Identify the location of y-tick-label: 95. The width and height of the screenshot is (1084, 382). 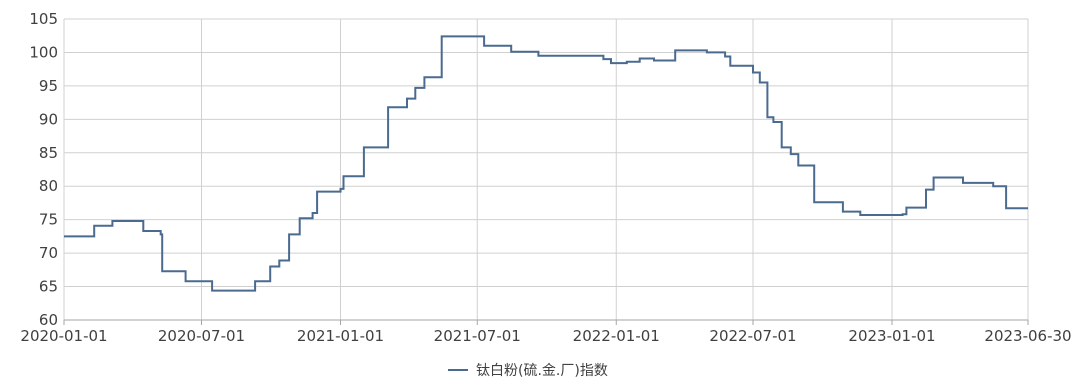
(48, 86).